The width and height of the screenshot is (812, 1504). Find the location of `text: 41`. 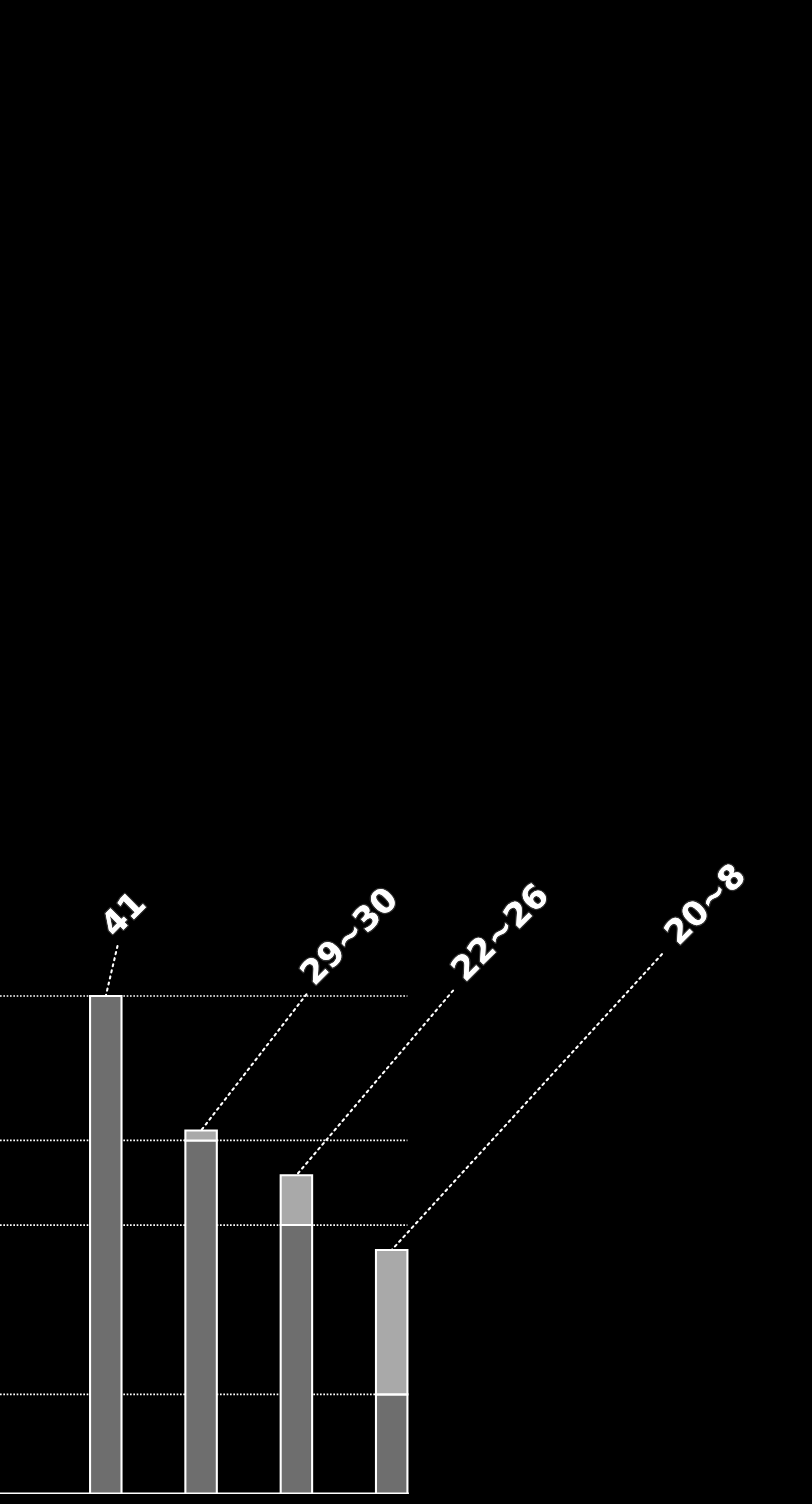

text: 41 is located at coordinates (122, 913).